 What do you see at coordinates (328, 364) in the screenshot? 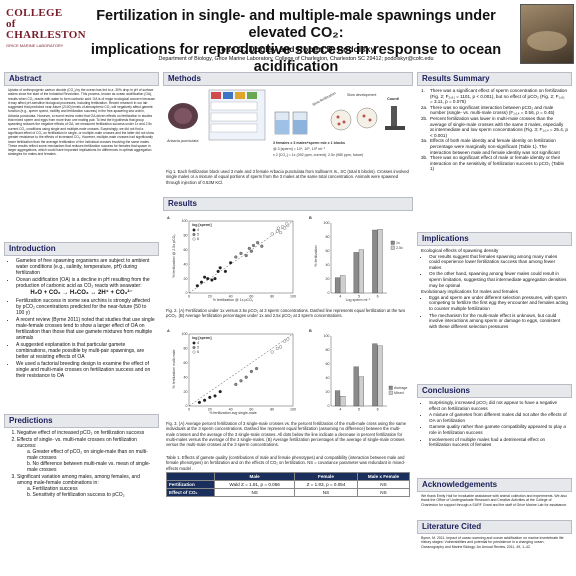
I see `y-tick-label: 60` at bounding box center [328, 364].